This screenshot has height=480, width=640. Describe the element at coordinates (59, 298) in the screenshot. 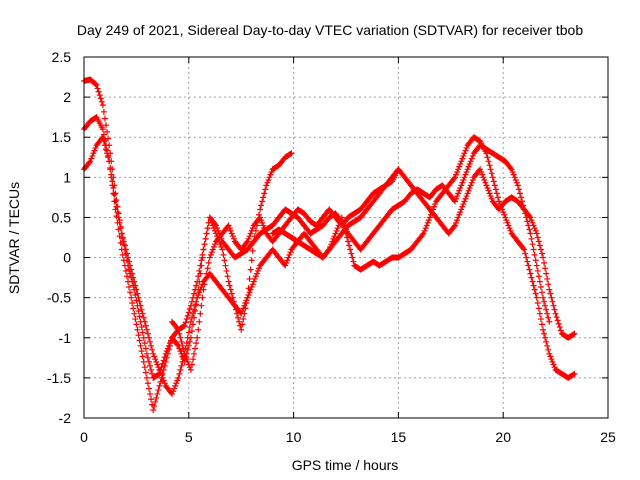

I see `y-tick-label: -0.5` at that location.